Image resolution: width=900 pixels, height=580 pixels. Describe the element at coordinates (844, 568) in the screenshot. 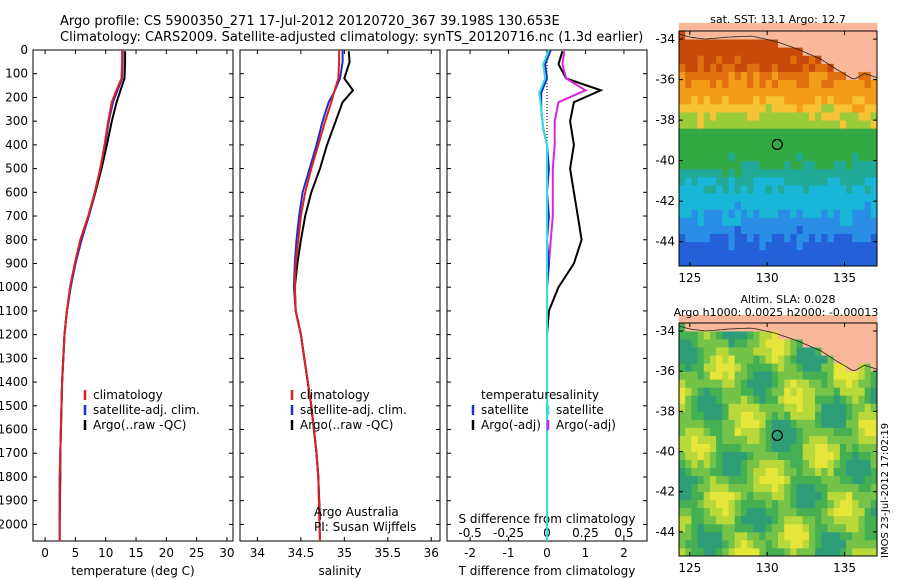

I see `sla_map-xtick-label: 135` at that location.